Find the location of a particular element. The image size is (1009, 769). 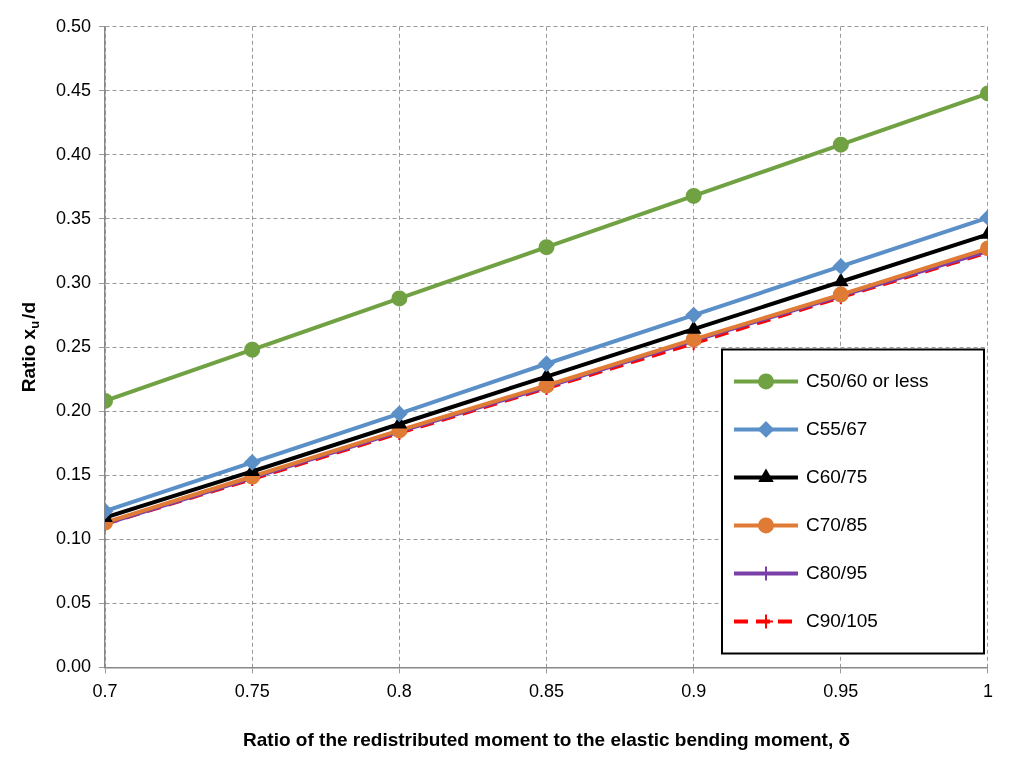

legend-label: C90/105 is located at coordinates (841, 620).